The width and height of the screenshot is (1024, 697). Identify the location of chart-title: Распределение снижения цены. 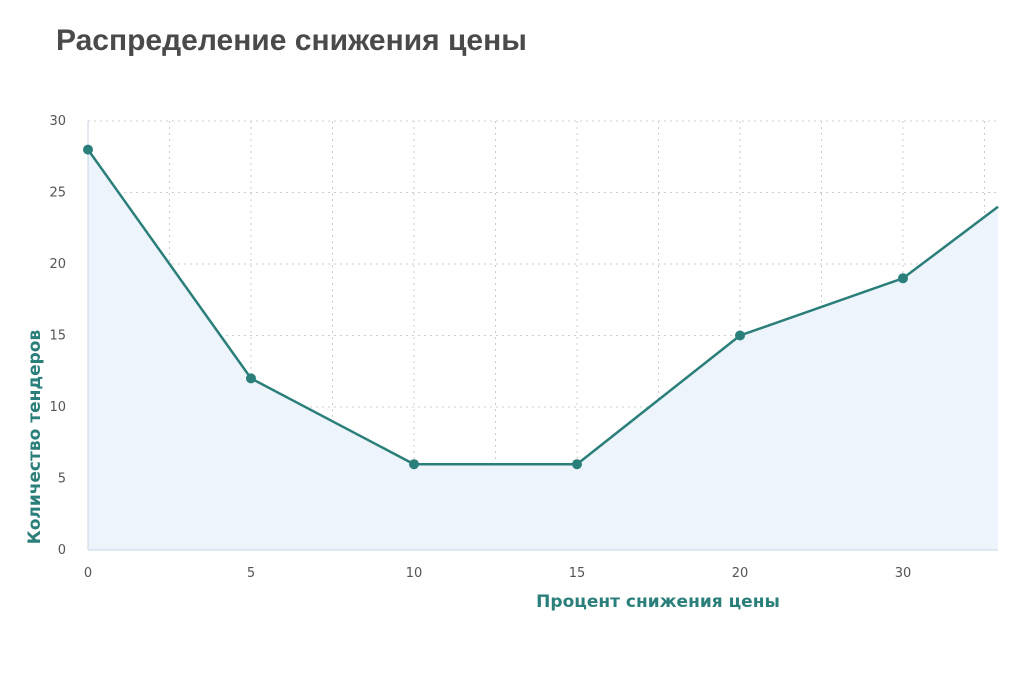
(291, 40).